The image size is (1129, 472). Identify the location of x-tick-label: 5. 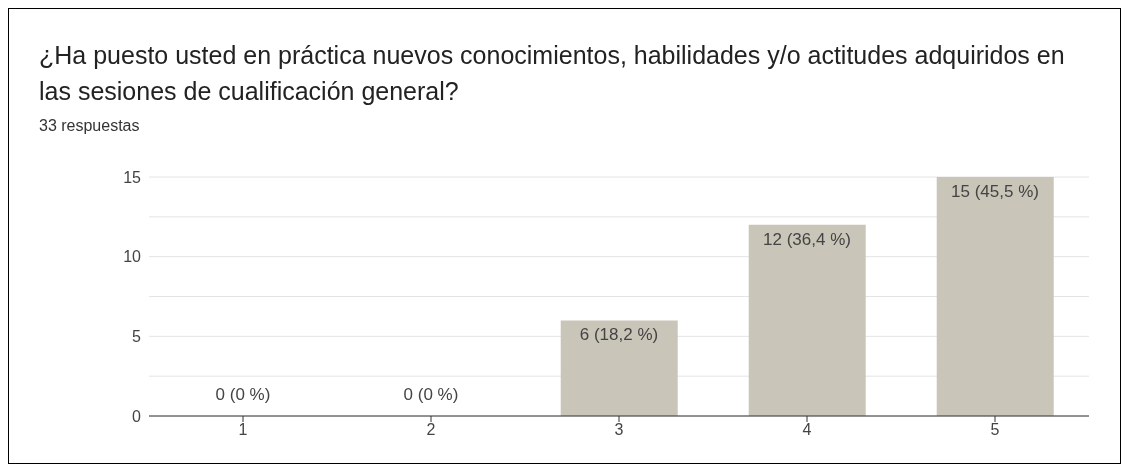
(995, 430).